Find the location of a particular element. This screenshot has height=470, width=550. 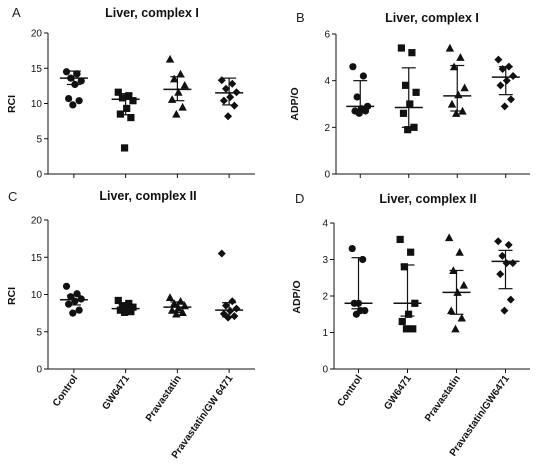

plot-area-a: 0 5 10 15 20 is located at coordinates (143, 105).